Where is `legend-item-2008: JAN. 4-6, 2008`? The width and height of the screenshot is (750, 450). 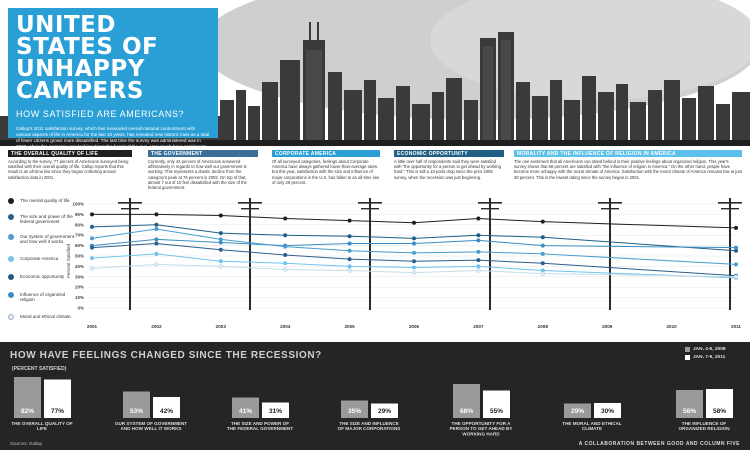
legend-item-2008: JAN. 4-6, 2008 is located at coordinates (705, 349).